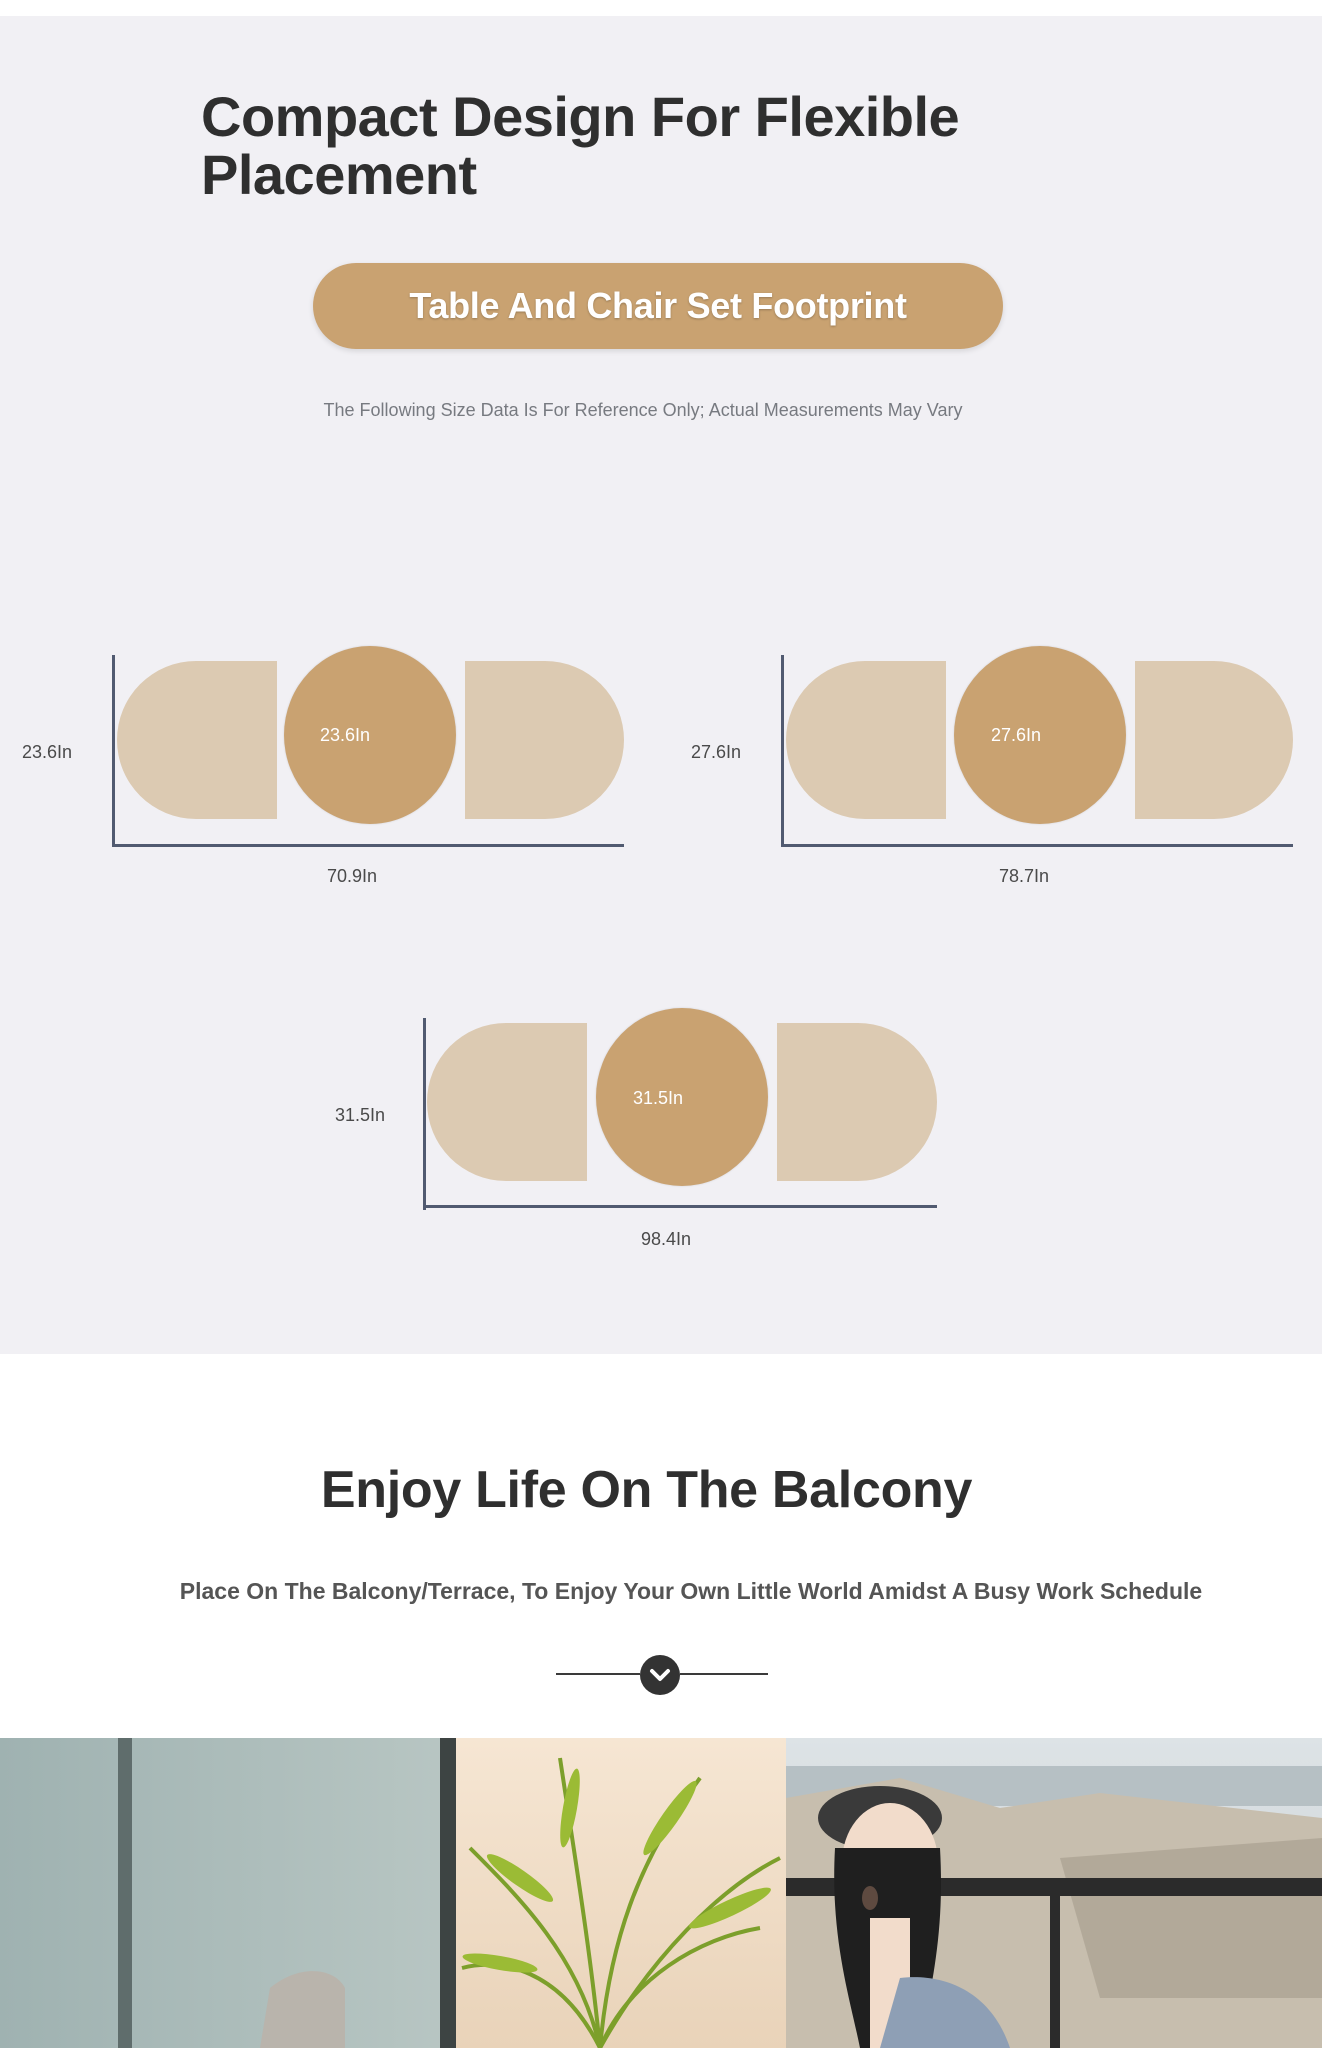 This screenshot has width=1322, height=2048. What do you see at coordinates (646, 1490) in the screenshot?
I see `balcony-section-title: Enjoy Life On The Balcony` at bounding box center [646, 1490].